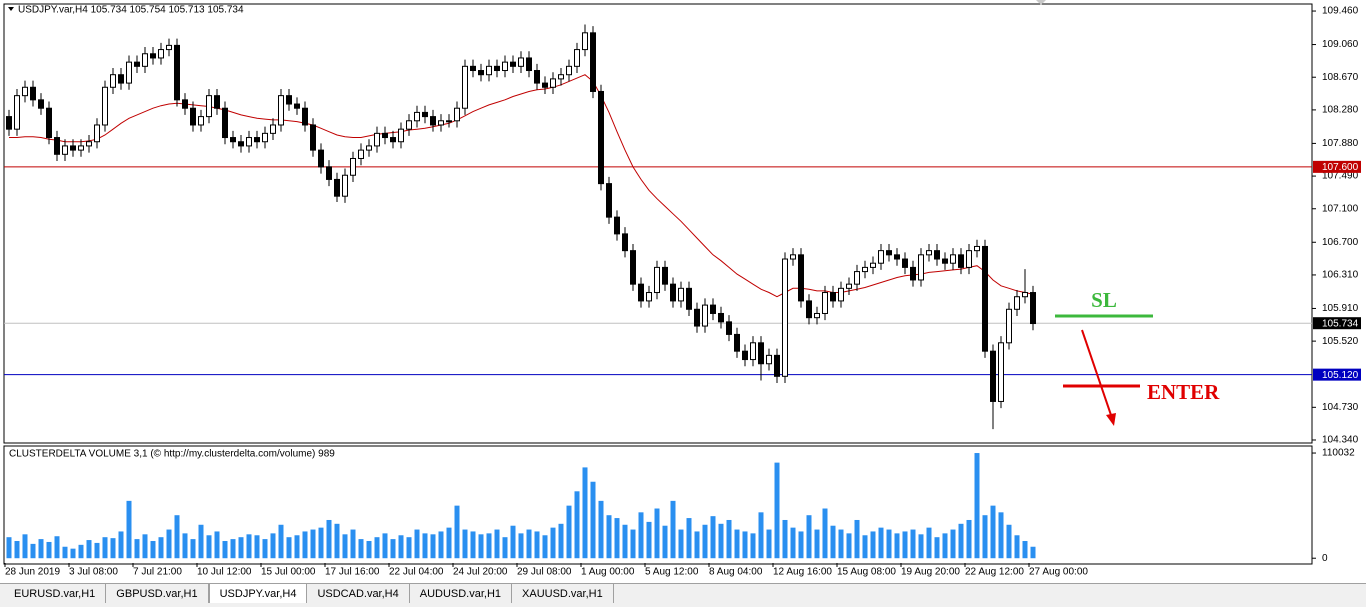  What do you see at coordinates (157, 572) in the screenshot?
I see `x-tick-label: 7 Jul 21:00` at bounding box center [157, 572].